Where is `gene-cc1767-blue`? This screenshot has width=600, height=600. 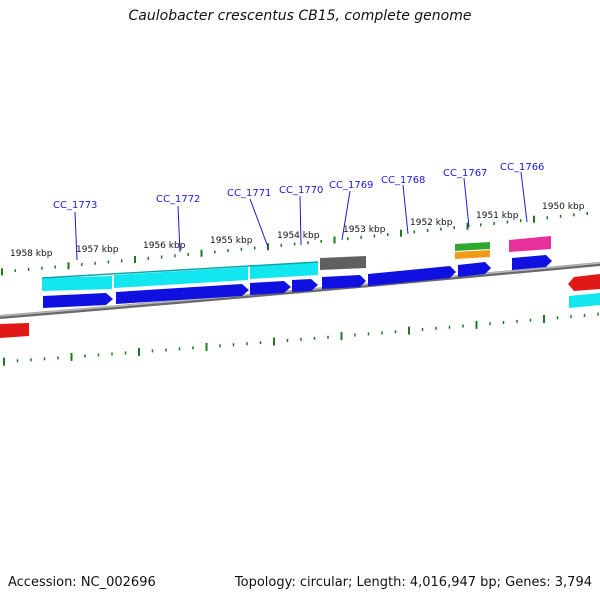 gene-cc1767-blue is located at coordinates (474, 269).